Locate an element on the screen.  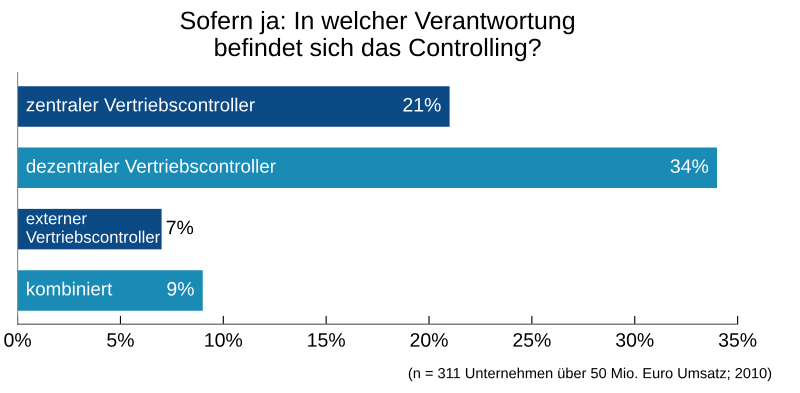
x-tick-label: 0% is located at coordinates (17, 340).